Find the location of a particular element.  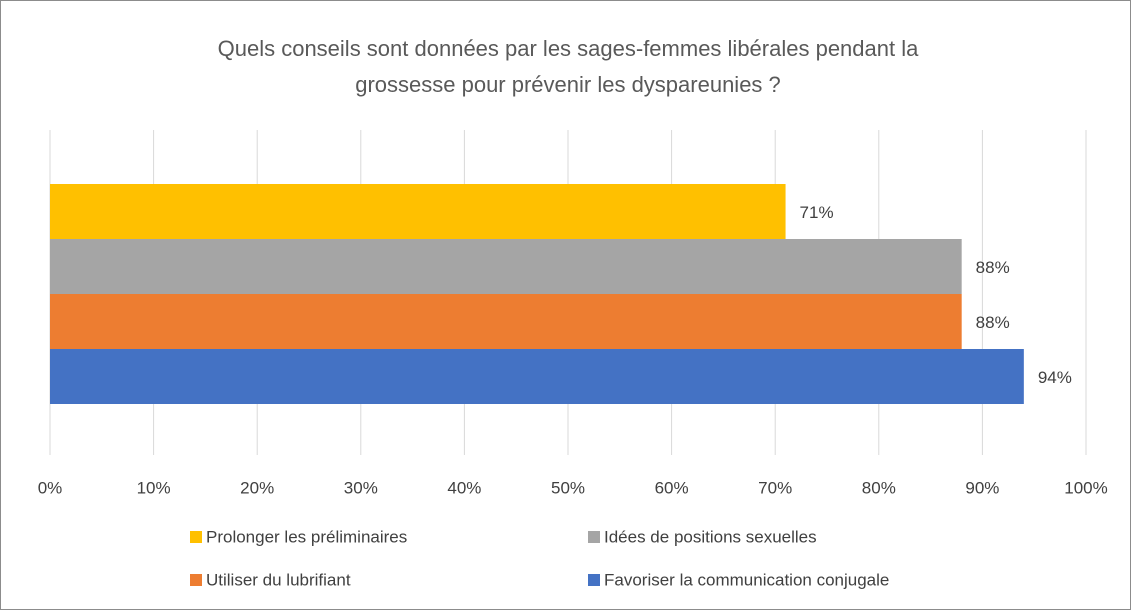

legend-label: Idées de positions sexuelles is located at coordinates (710, 536).